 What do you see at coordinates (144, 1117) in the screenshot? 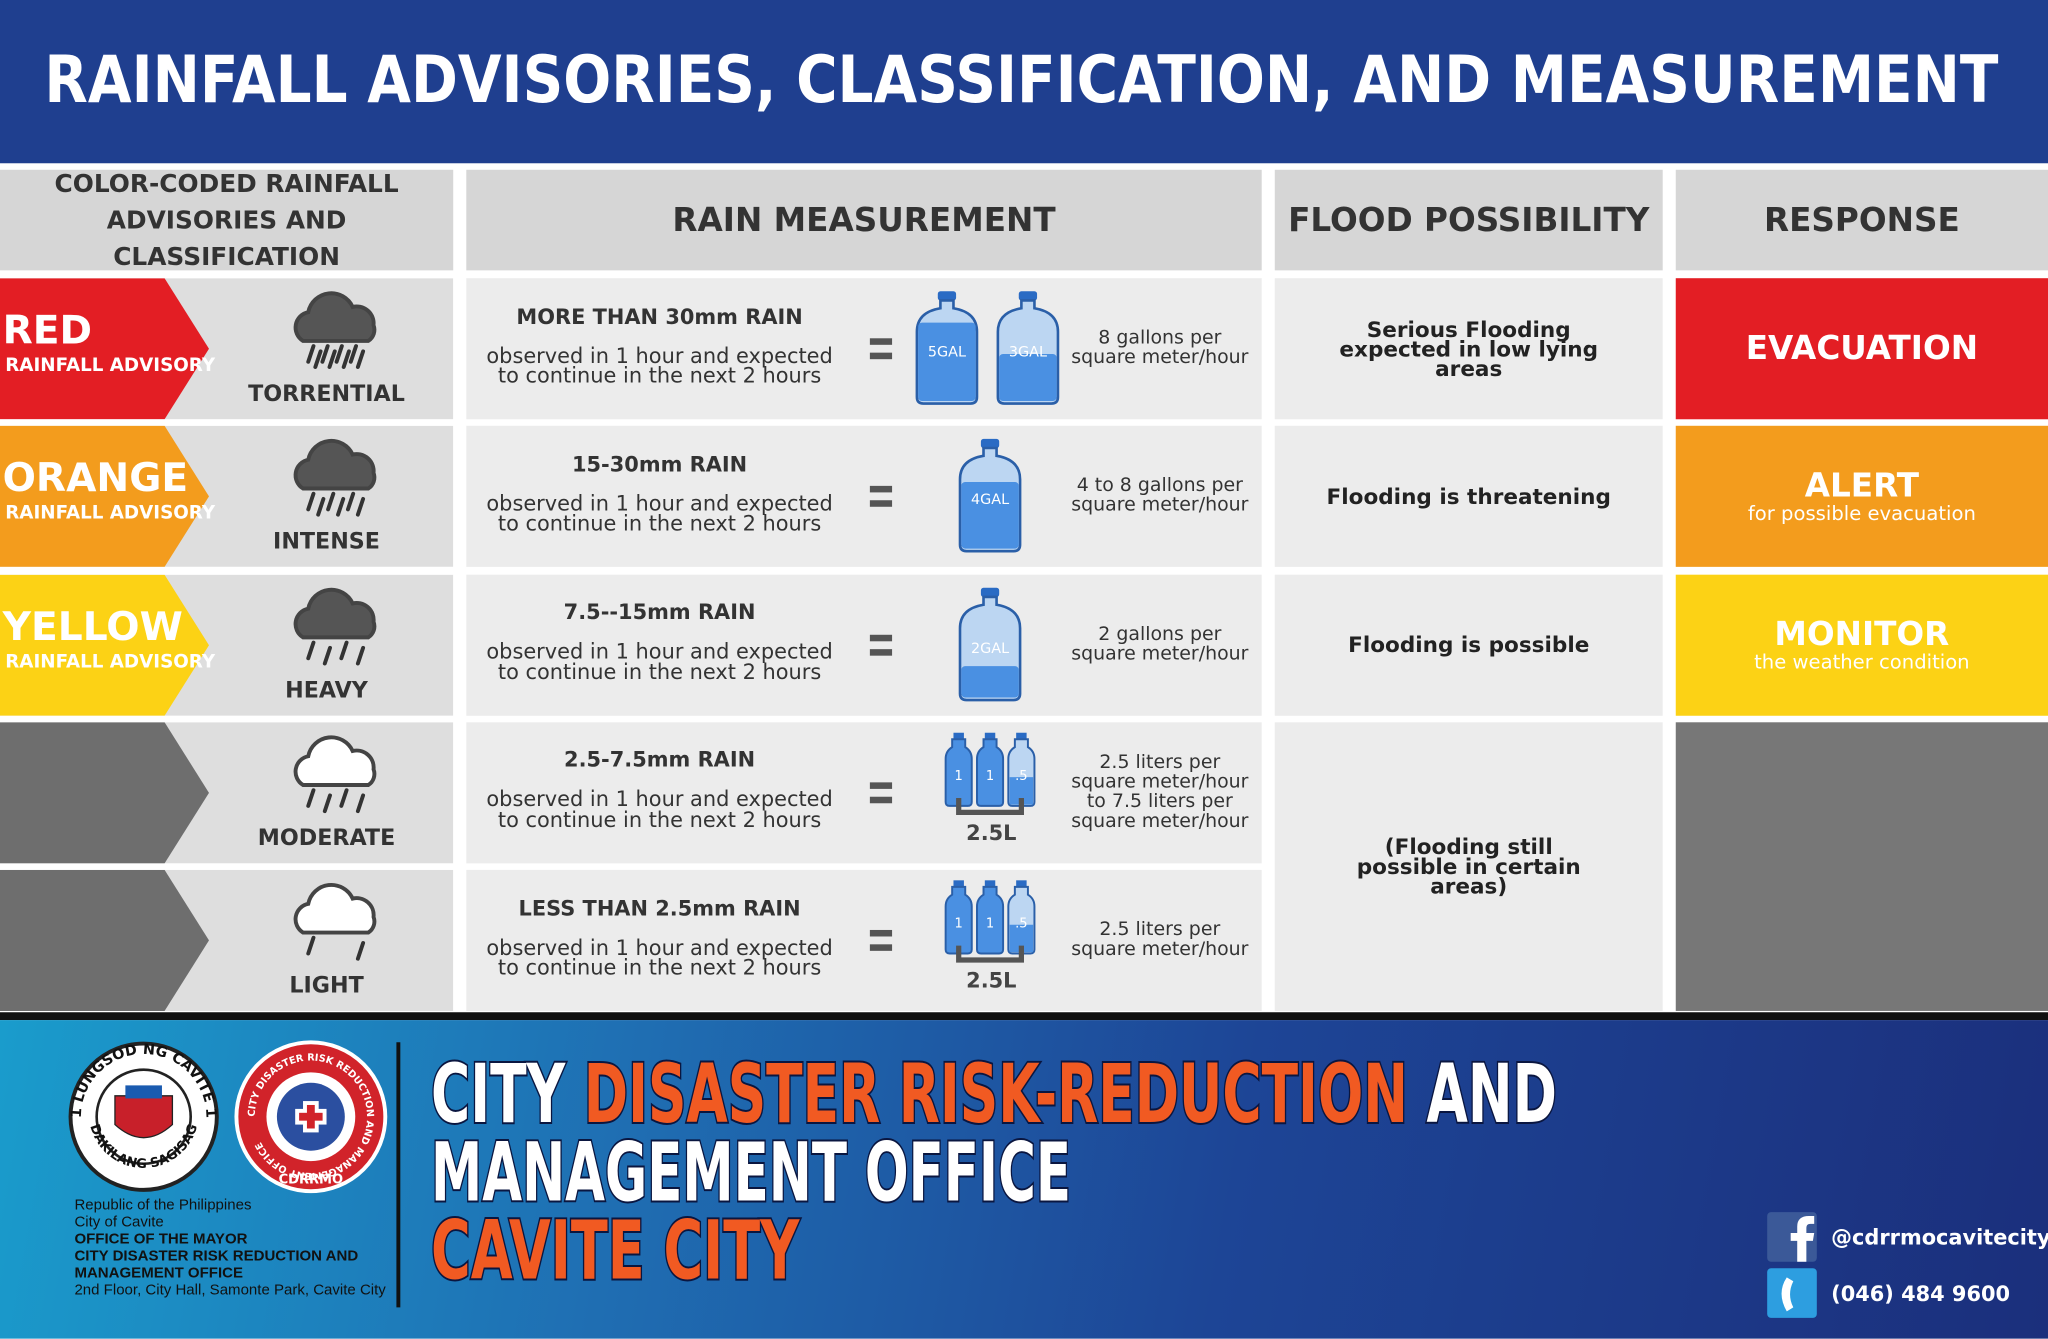
I see `seal-shield` at bounding box center [144, 1117].